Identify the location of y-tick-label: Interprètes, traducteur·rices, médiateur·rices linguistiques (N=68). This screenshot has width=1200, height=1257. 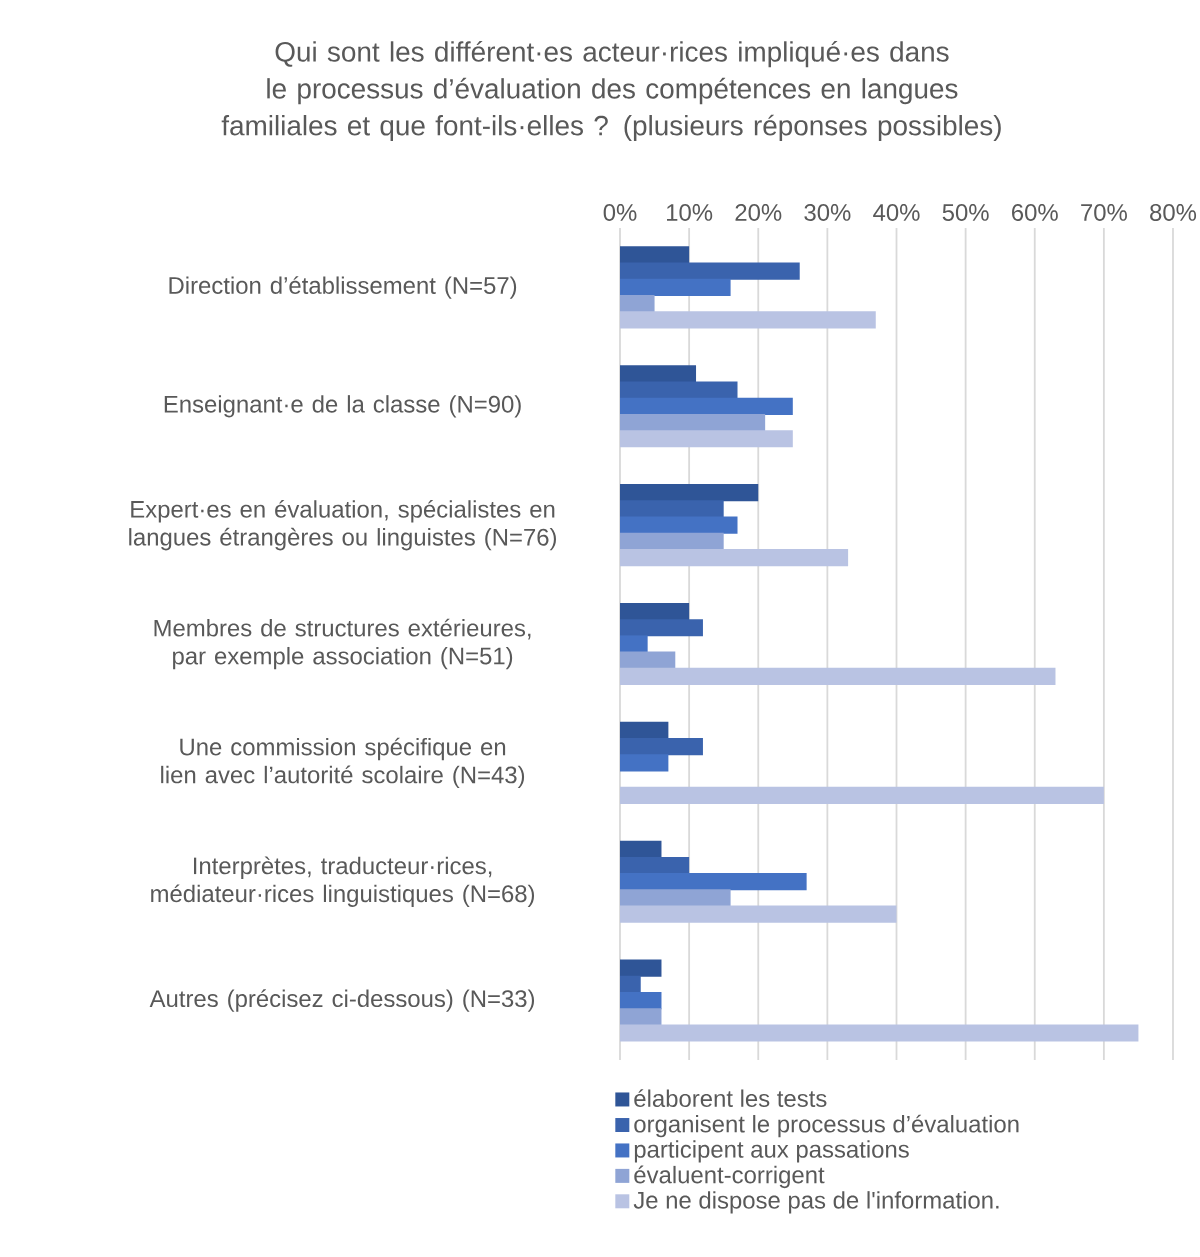
(343, 881).